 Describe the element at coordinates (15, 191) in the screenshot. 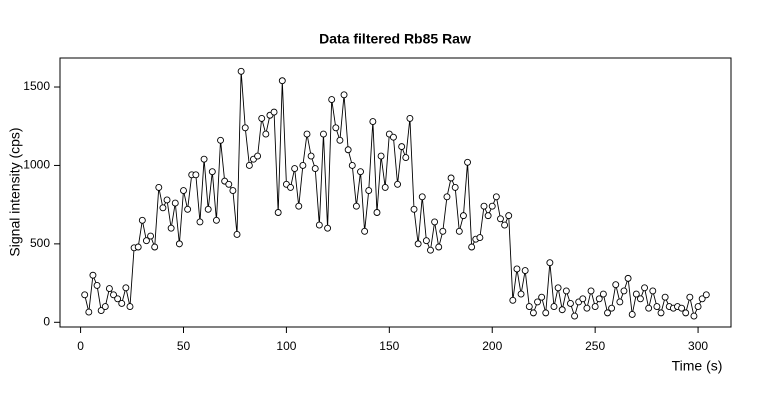

I see `y-axis-title: Signal intensity (cps)` at that location.